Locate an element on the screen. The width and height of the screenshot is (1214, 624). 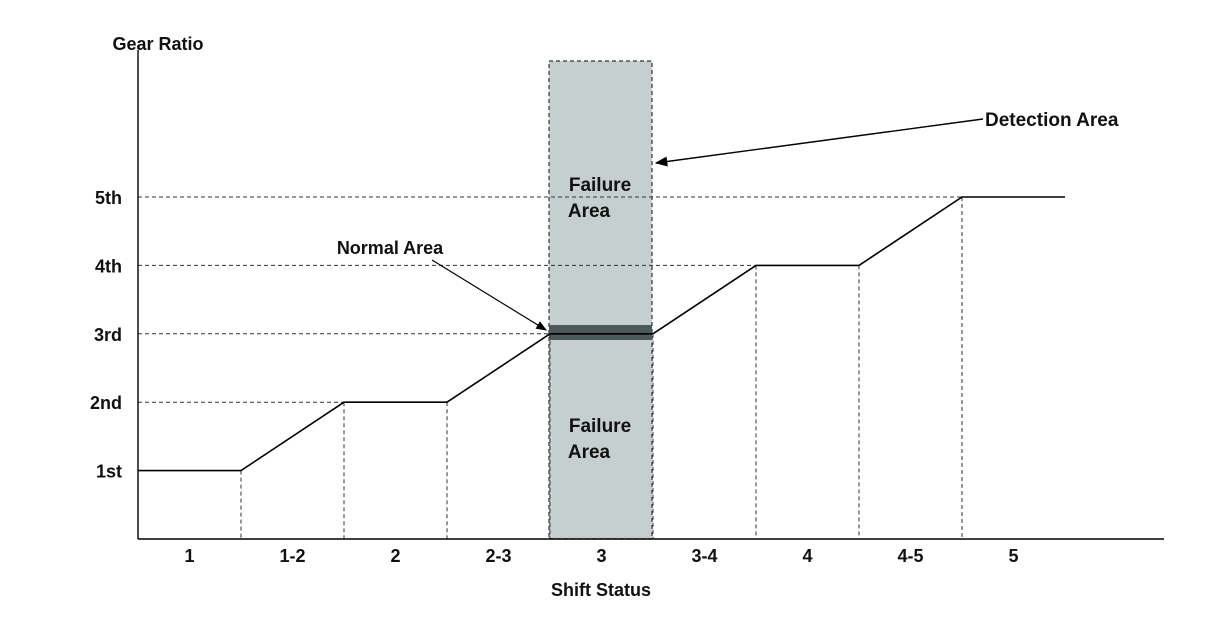
y-tick-label-5th: 5th is located at coordinates (108, 198).